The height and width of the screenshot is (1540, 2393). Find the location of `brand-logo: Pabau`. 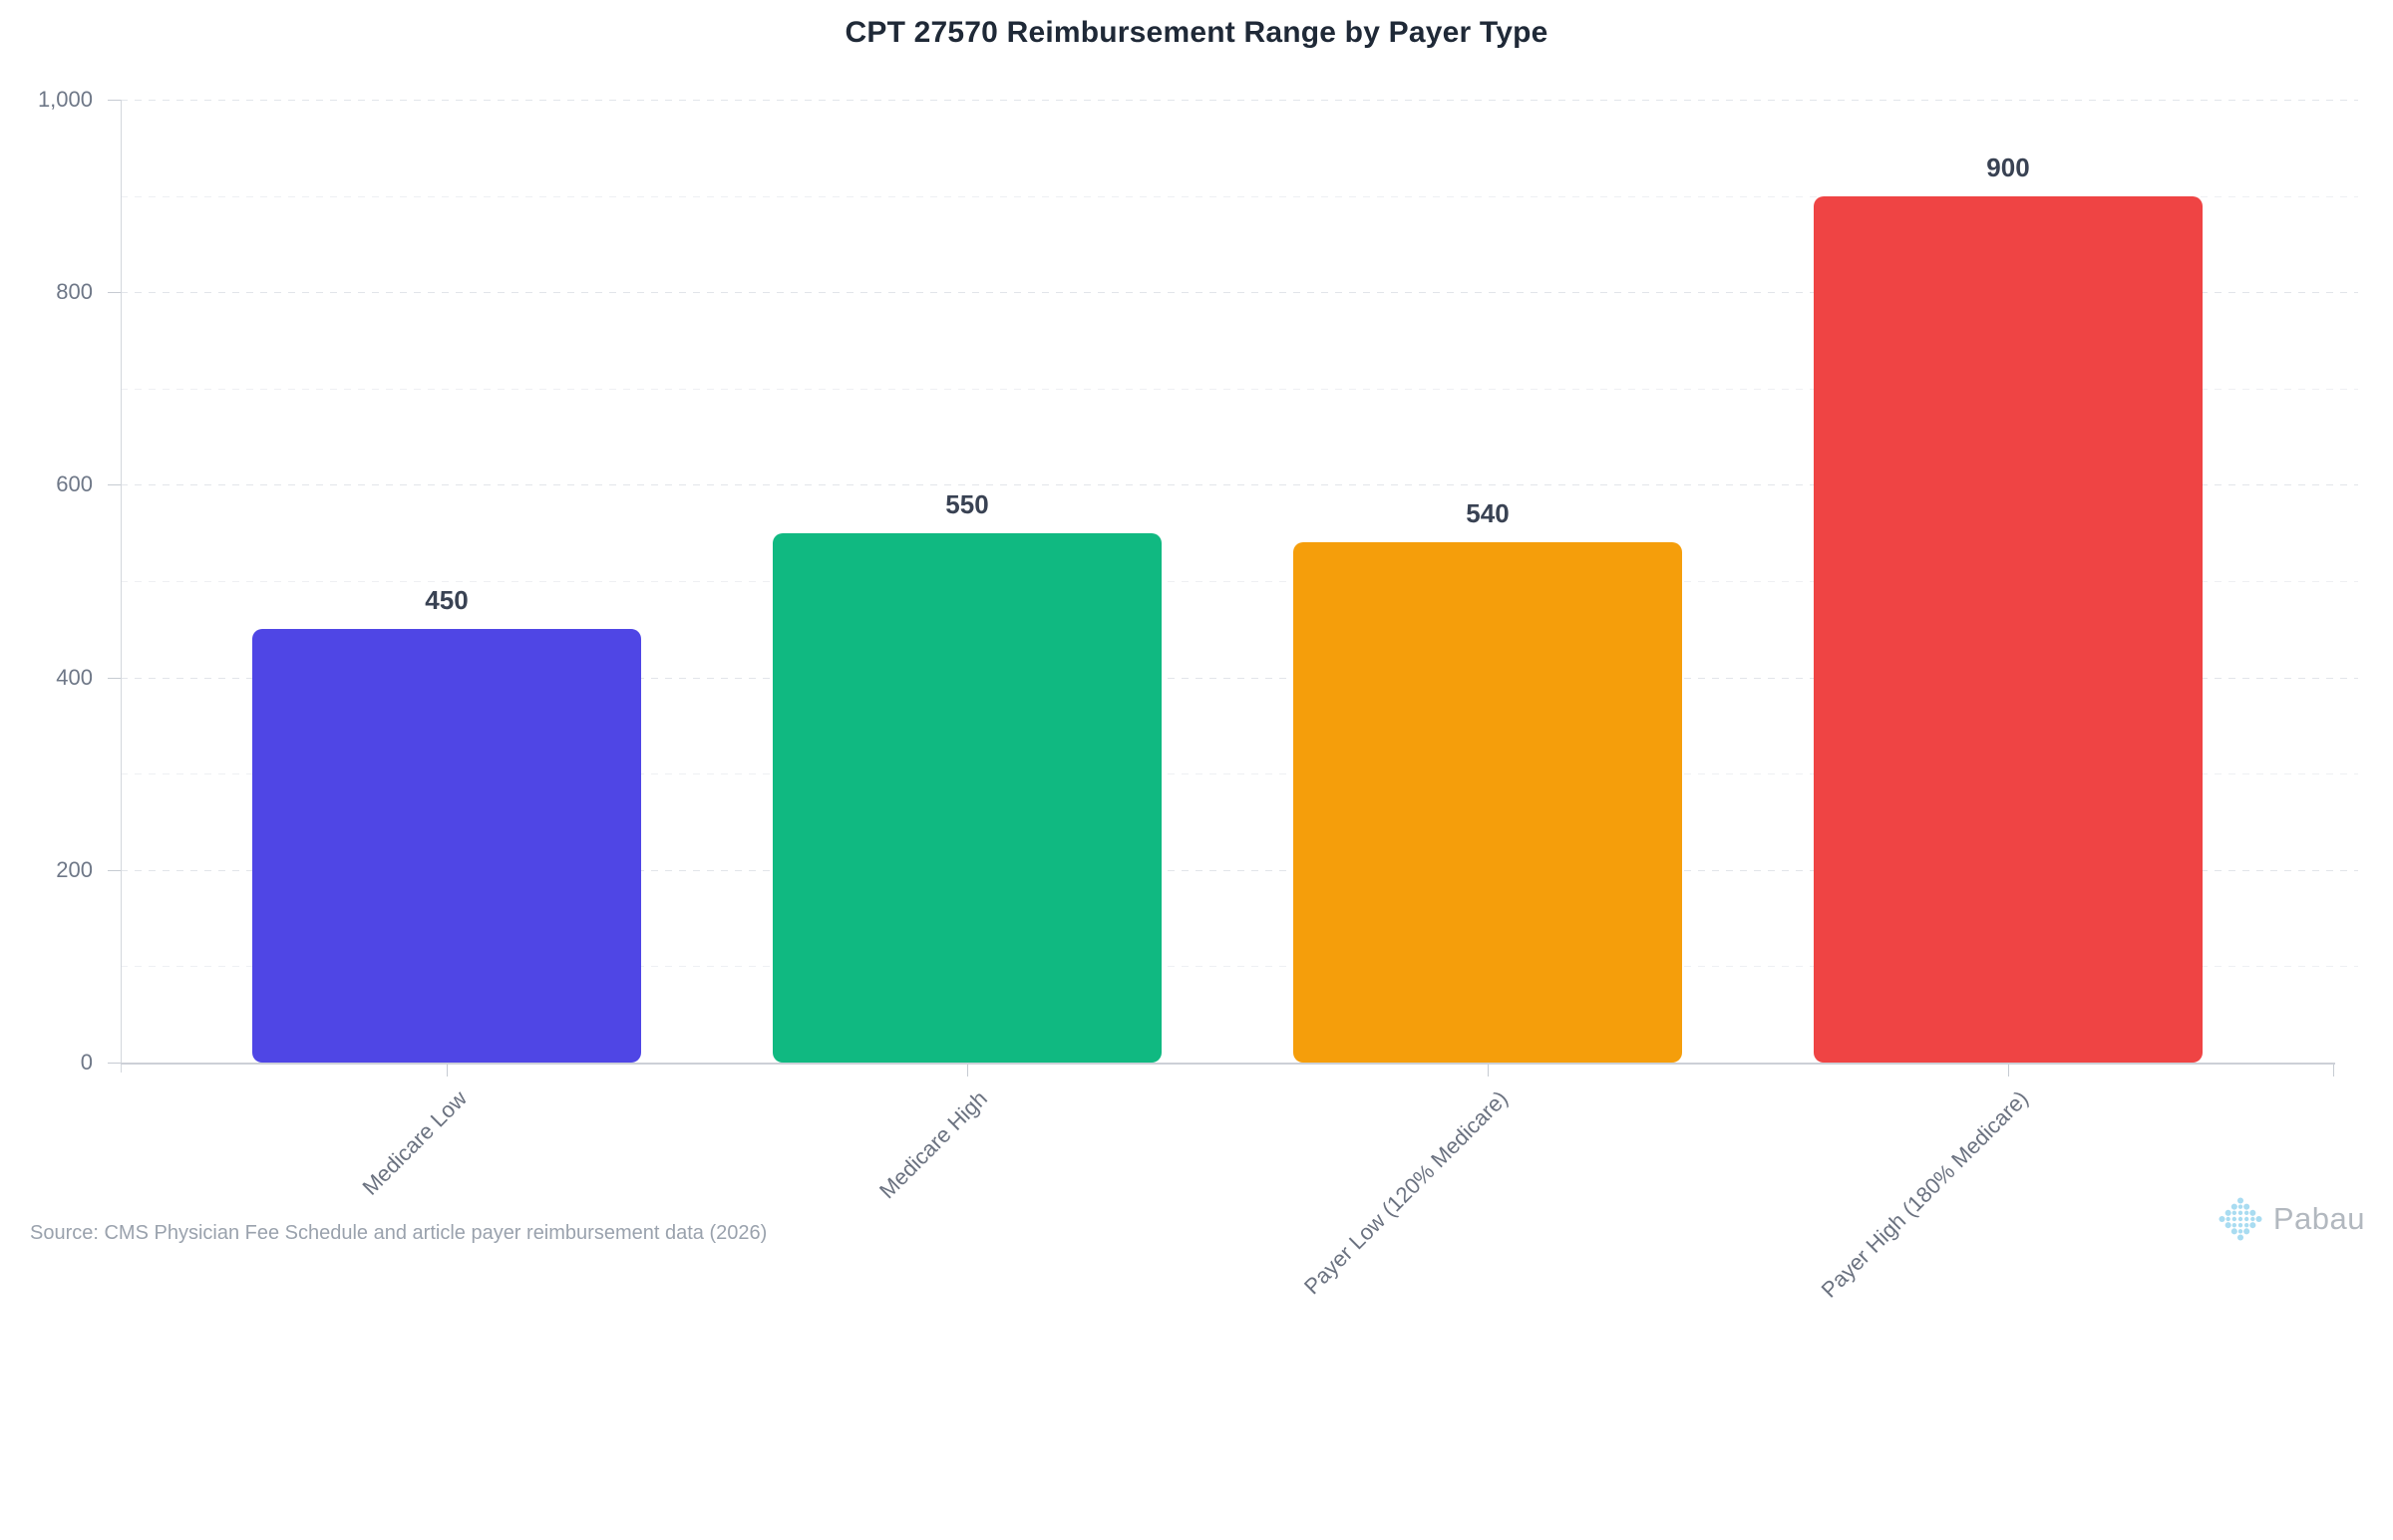

brand-logo: Pabau is located at coordinates (2291, 1219).